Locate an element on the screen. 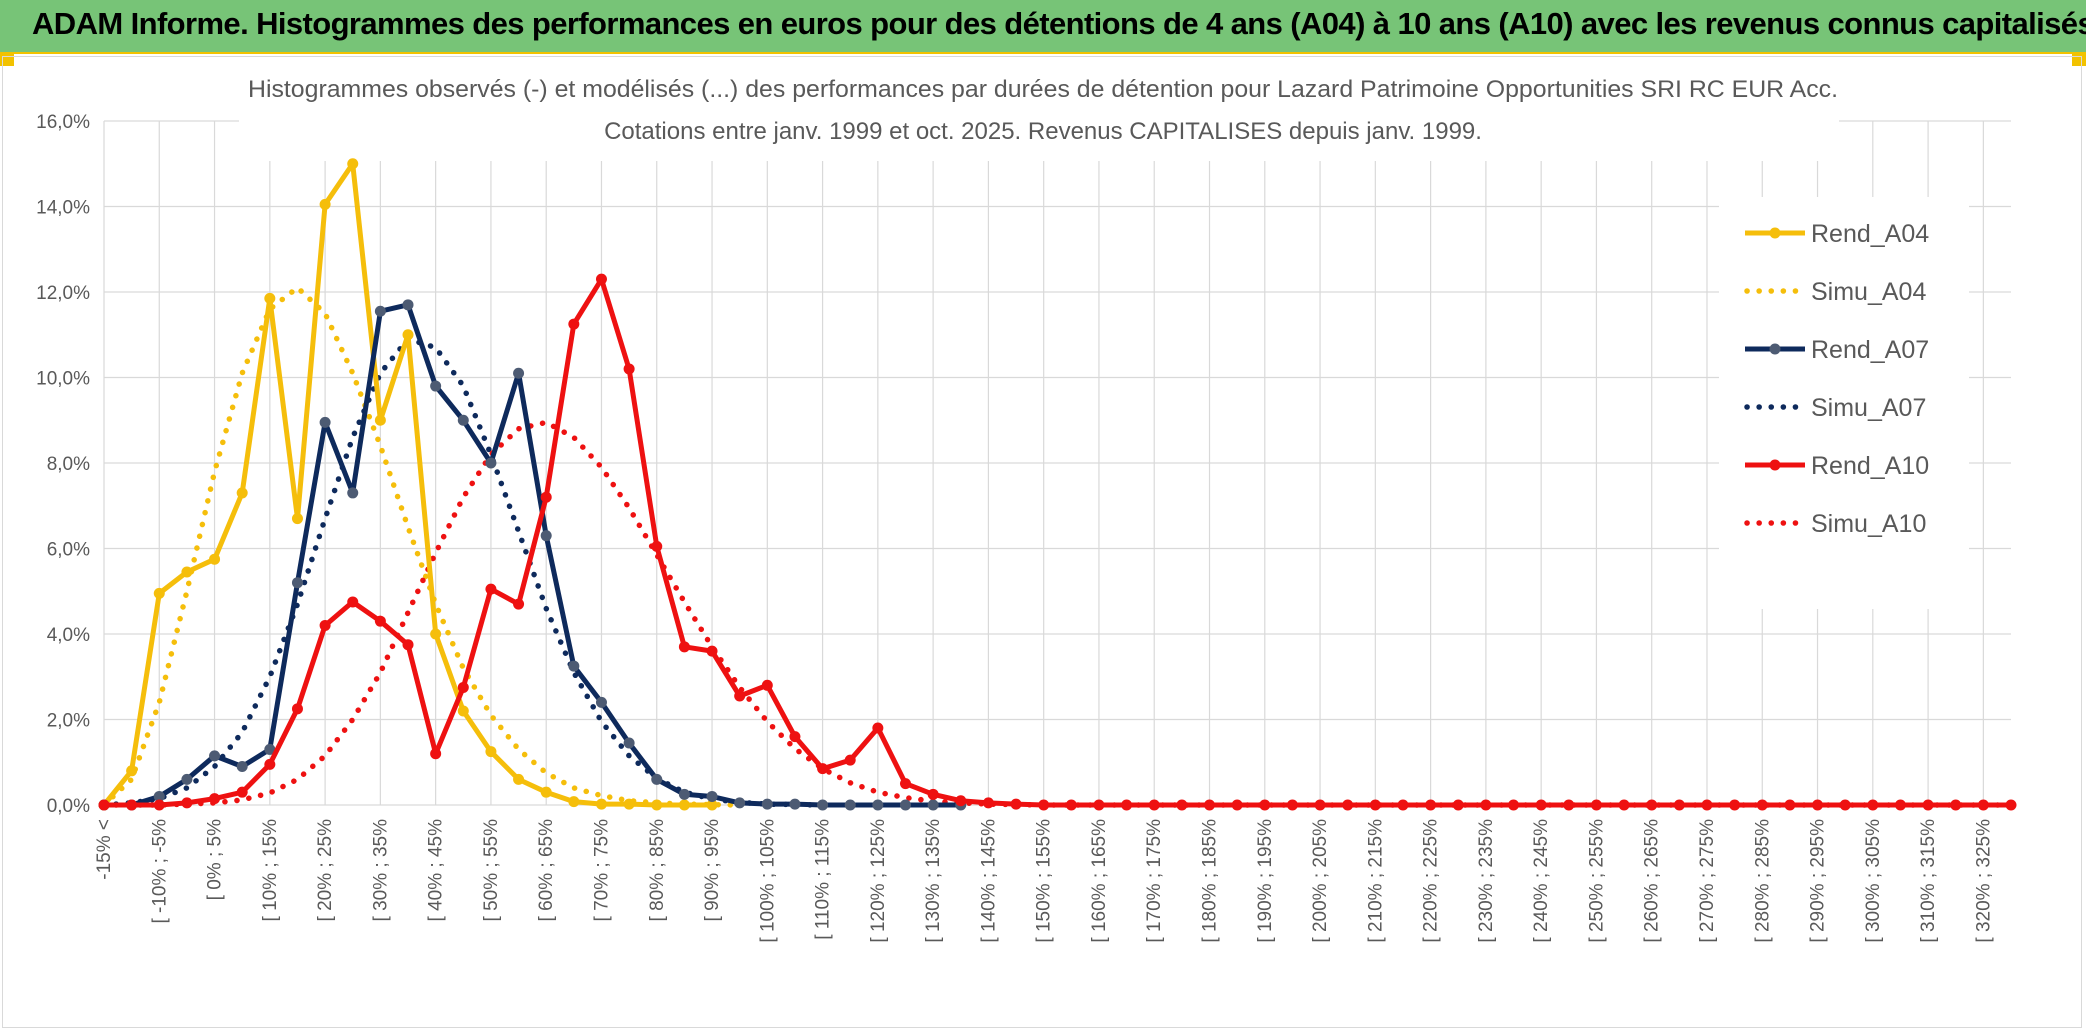  x-tick-label: -15% < is located at coordinates (104, 849).